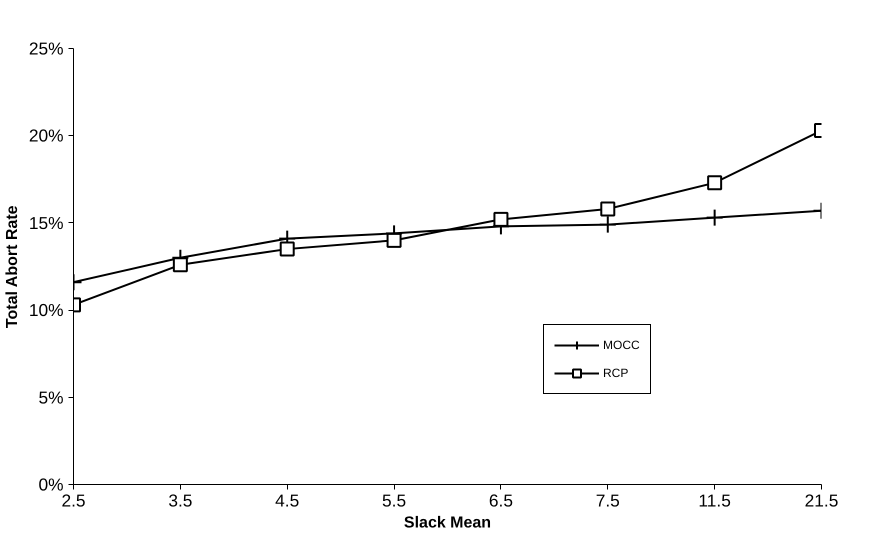  What do you see at coordinates (46, 136) in the screenshot?
I see `y-tick-label: 20%` at bounding box center [46, 136].